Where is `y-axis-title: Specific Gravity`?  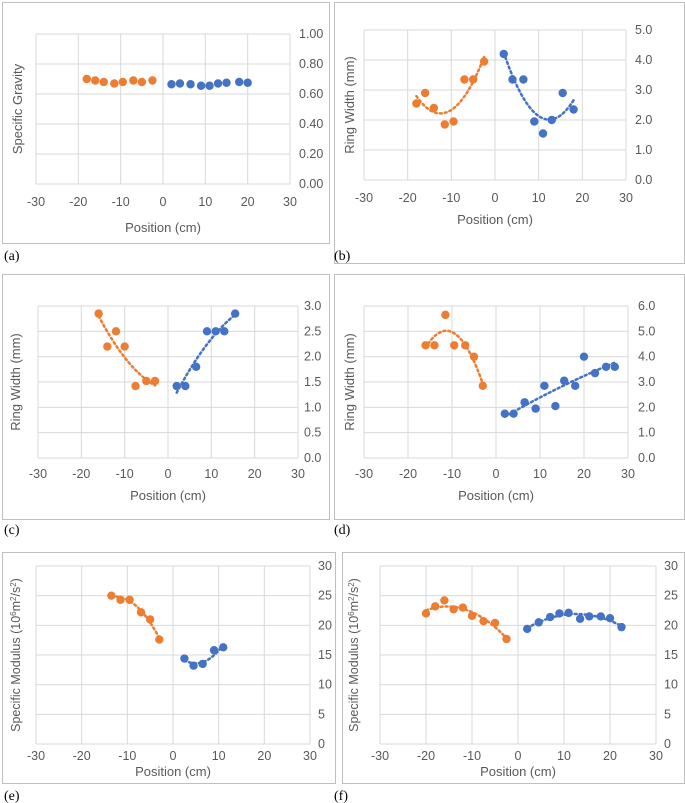
y-axis-title: Specific Gravity is located at coordinates (17, 108).